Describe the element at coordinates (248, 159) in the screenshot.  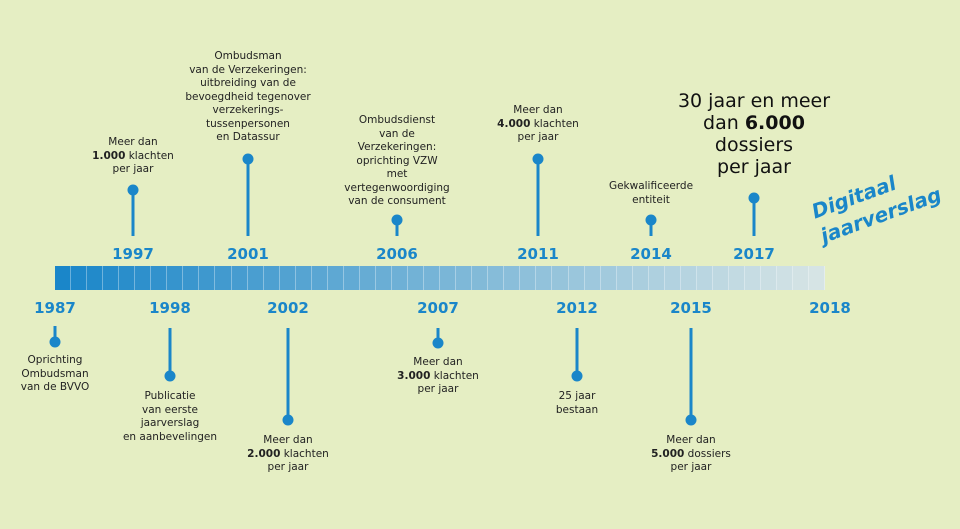
I see `milestone-dot-2001` at that location.